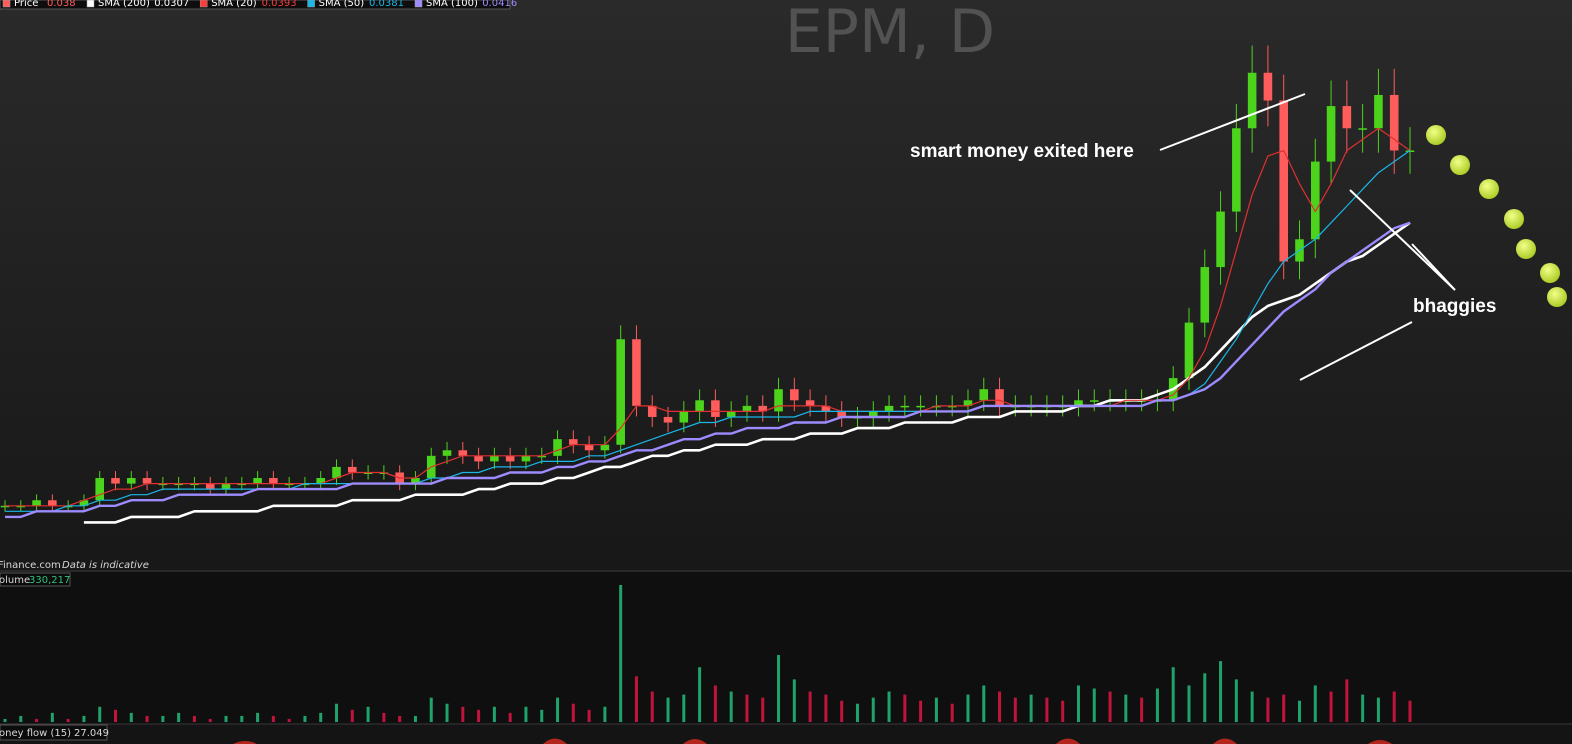 This screenshot has width=1572, height=744. I want to click on legend-label: SMA (50), so click(342, 4).